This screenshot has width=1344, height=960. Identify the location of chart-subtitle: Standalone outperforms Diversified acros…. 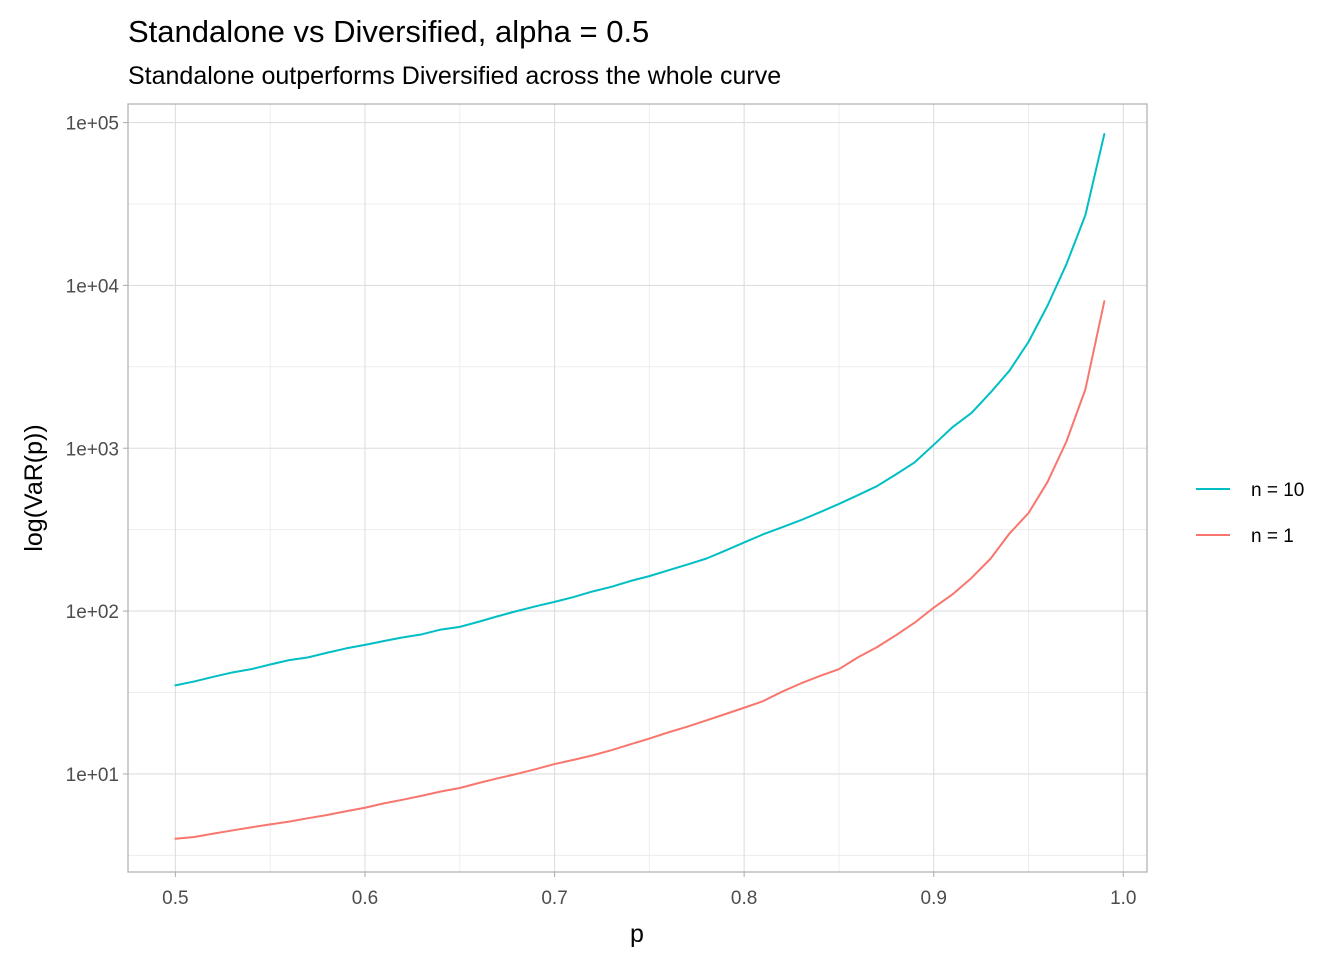
(454, 76).